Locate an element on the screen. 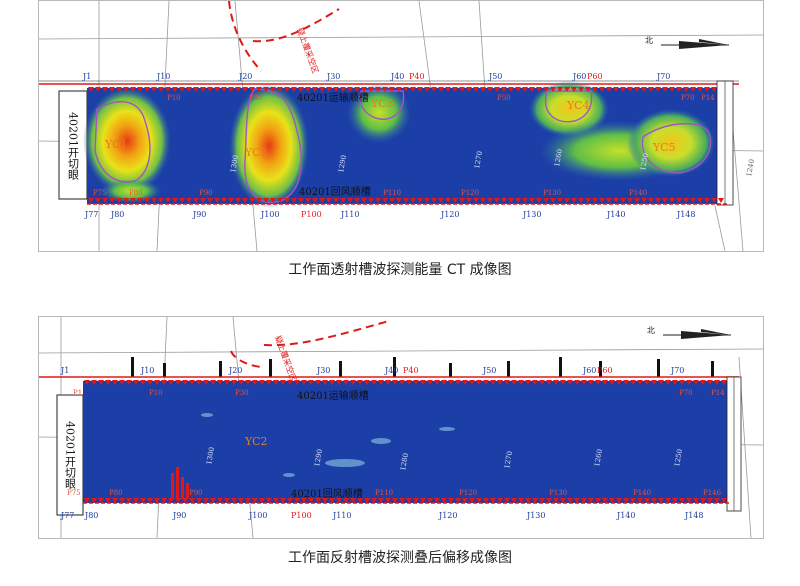 The width and height of the screenshot is (800, 586). svg-text: 1250 is located at coordinates (644, 161).